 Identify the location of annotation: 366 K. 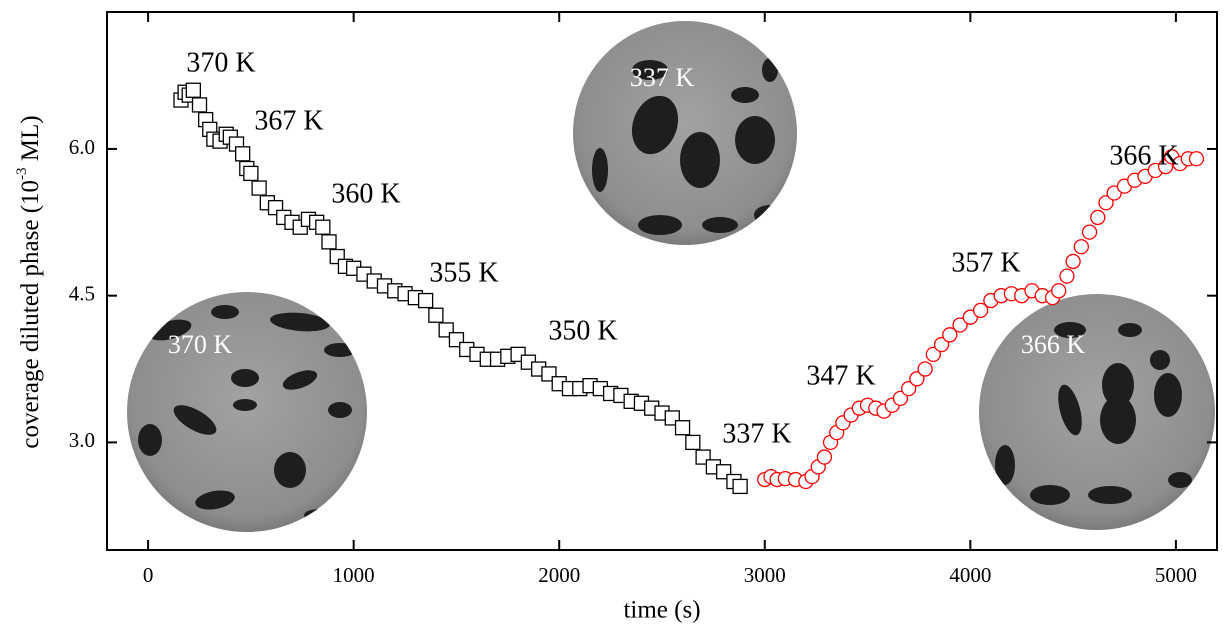
(1143, 155).